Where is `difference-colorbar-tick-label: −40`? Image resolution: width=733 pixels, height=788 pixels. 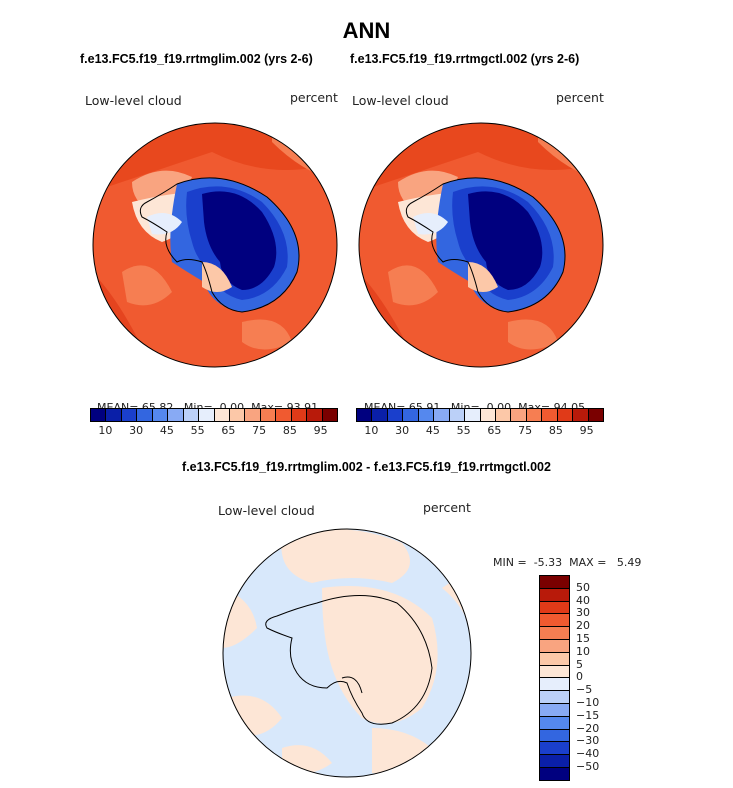
difference-colorbar-tick-label: −40 is located at coordinates (588, 754).